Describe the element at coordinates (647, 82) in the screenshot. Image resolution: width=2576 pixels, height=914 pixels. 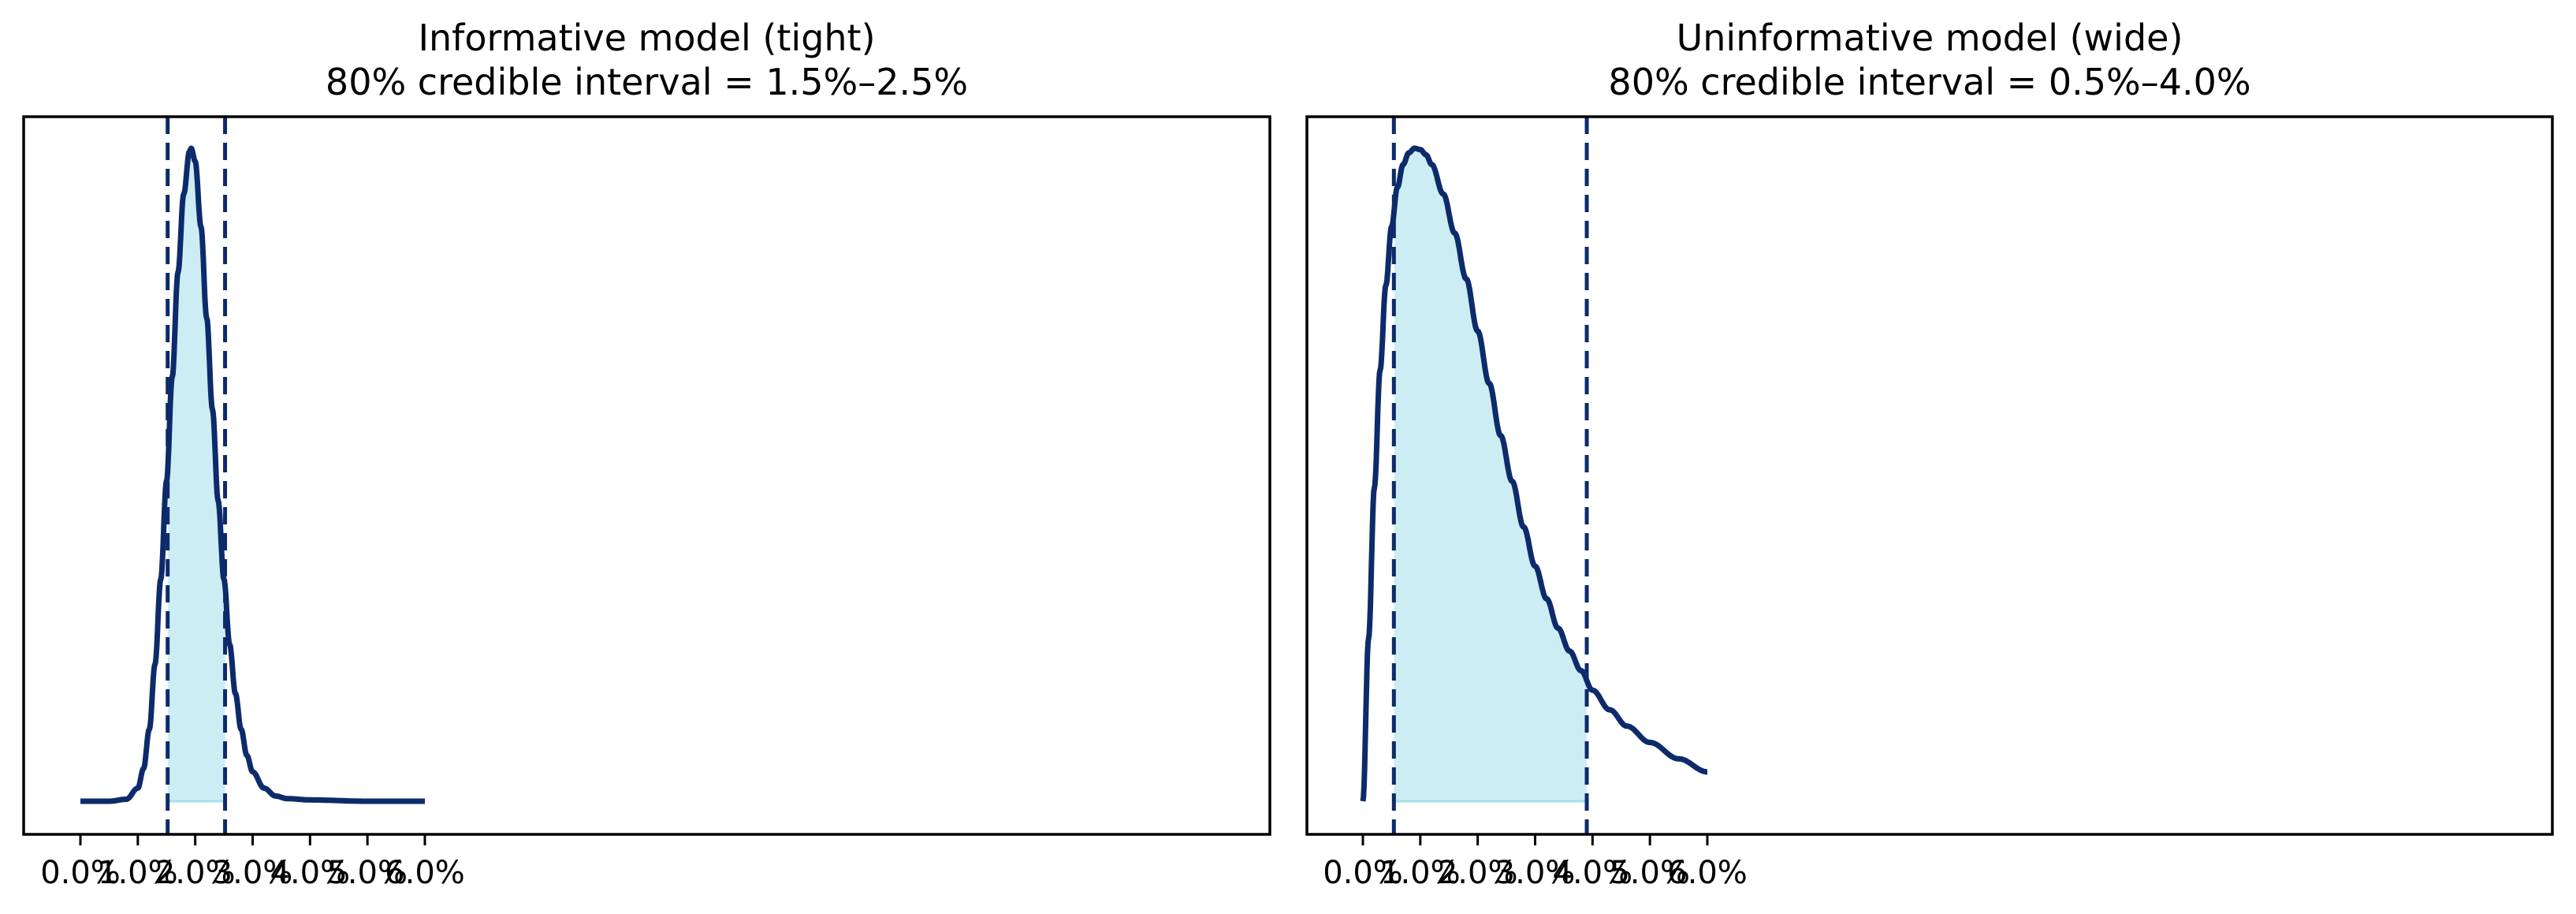
I see `left-title-line2: 80% credible interval = 1.5%–2.5%` at that location.